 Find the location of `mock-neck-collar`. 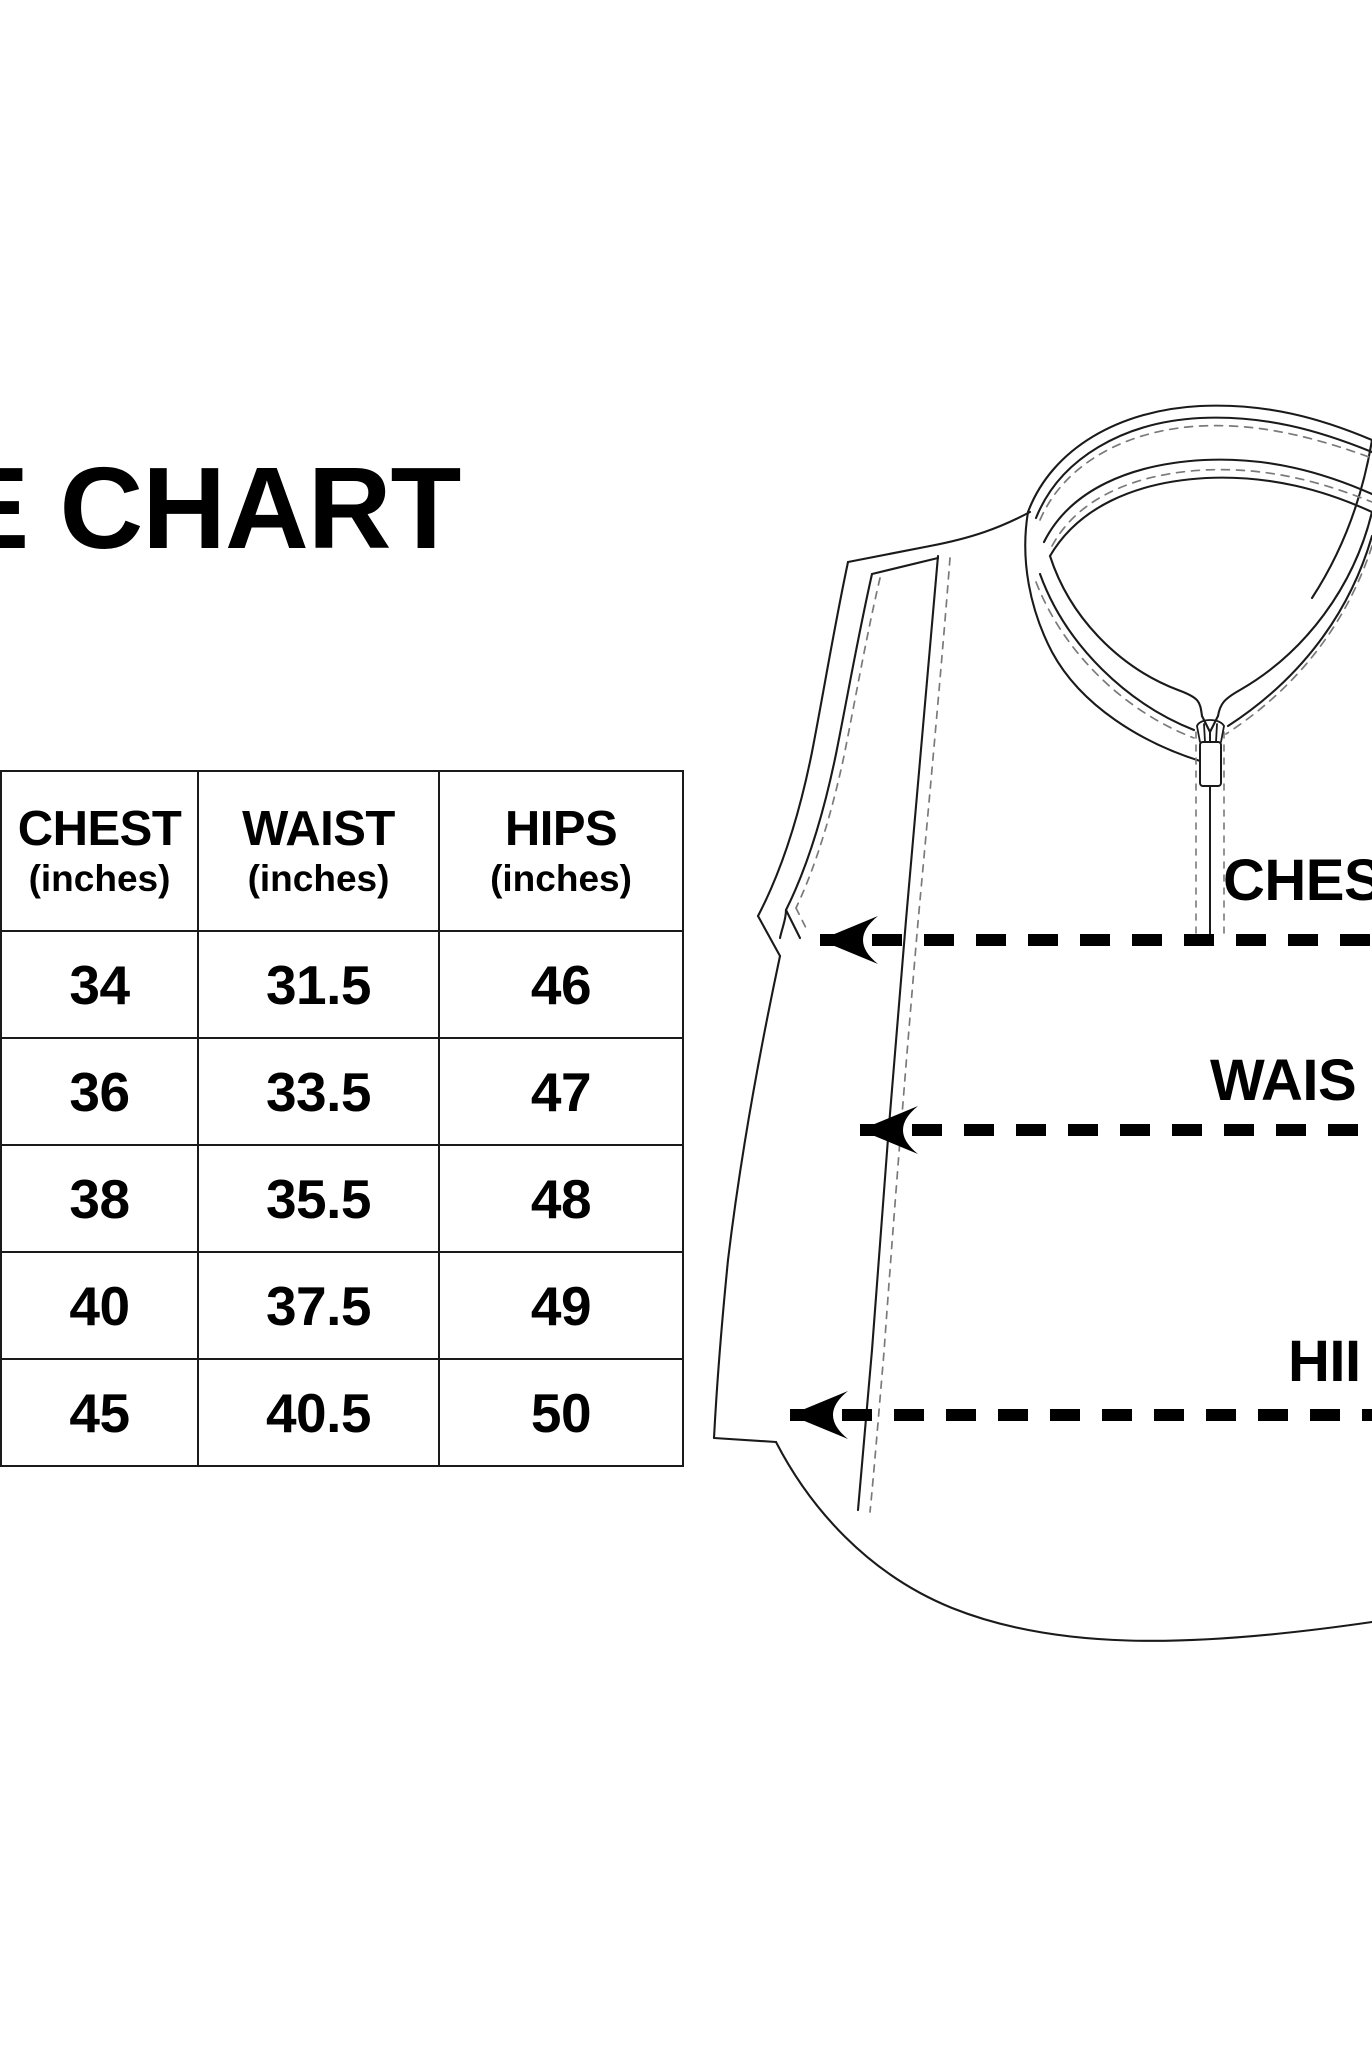

mock-neck-collar is located at coordinates (1198, 585).